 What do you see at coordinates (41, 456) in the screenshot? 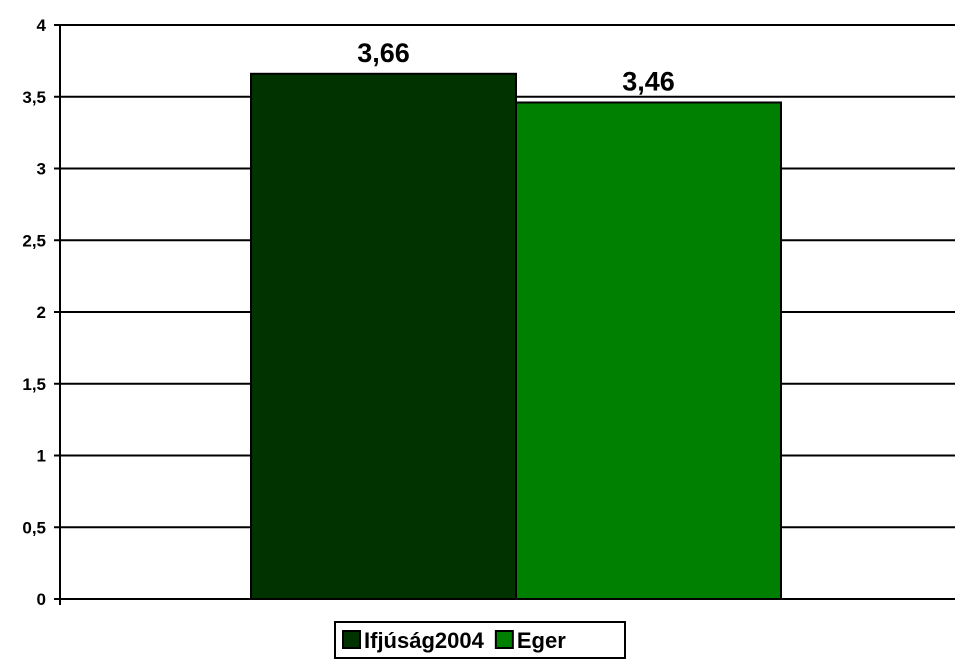
I see `y-tick-label: 1` at bounding box center [41, 456].